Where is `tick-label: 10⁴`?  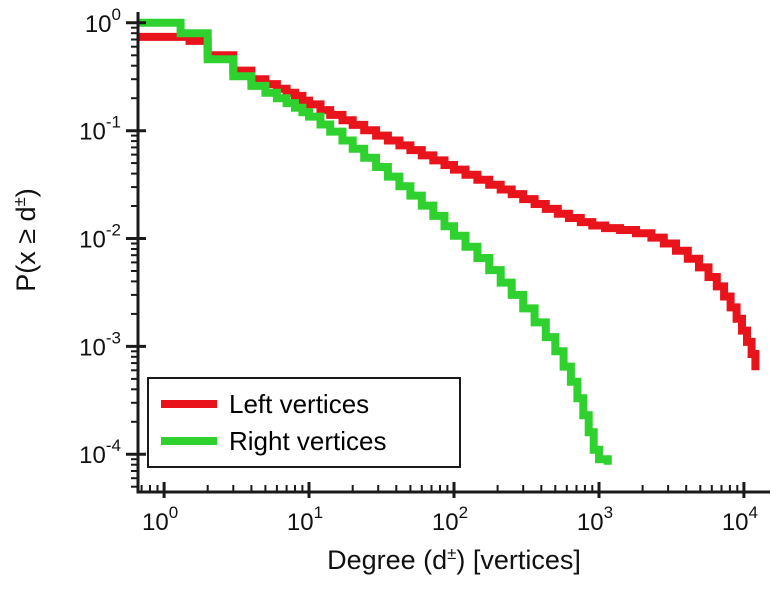
tick-label: 10⁴ is located at coordinates (740, 519).